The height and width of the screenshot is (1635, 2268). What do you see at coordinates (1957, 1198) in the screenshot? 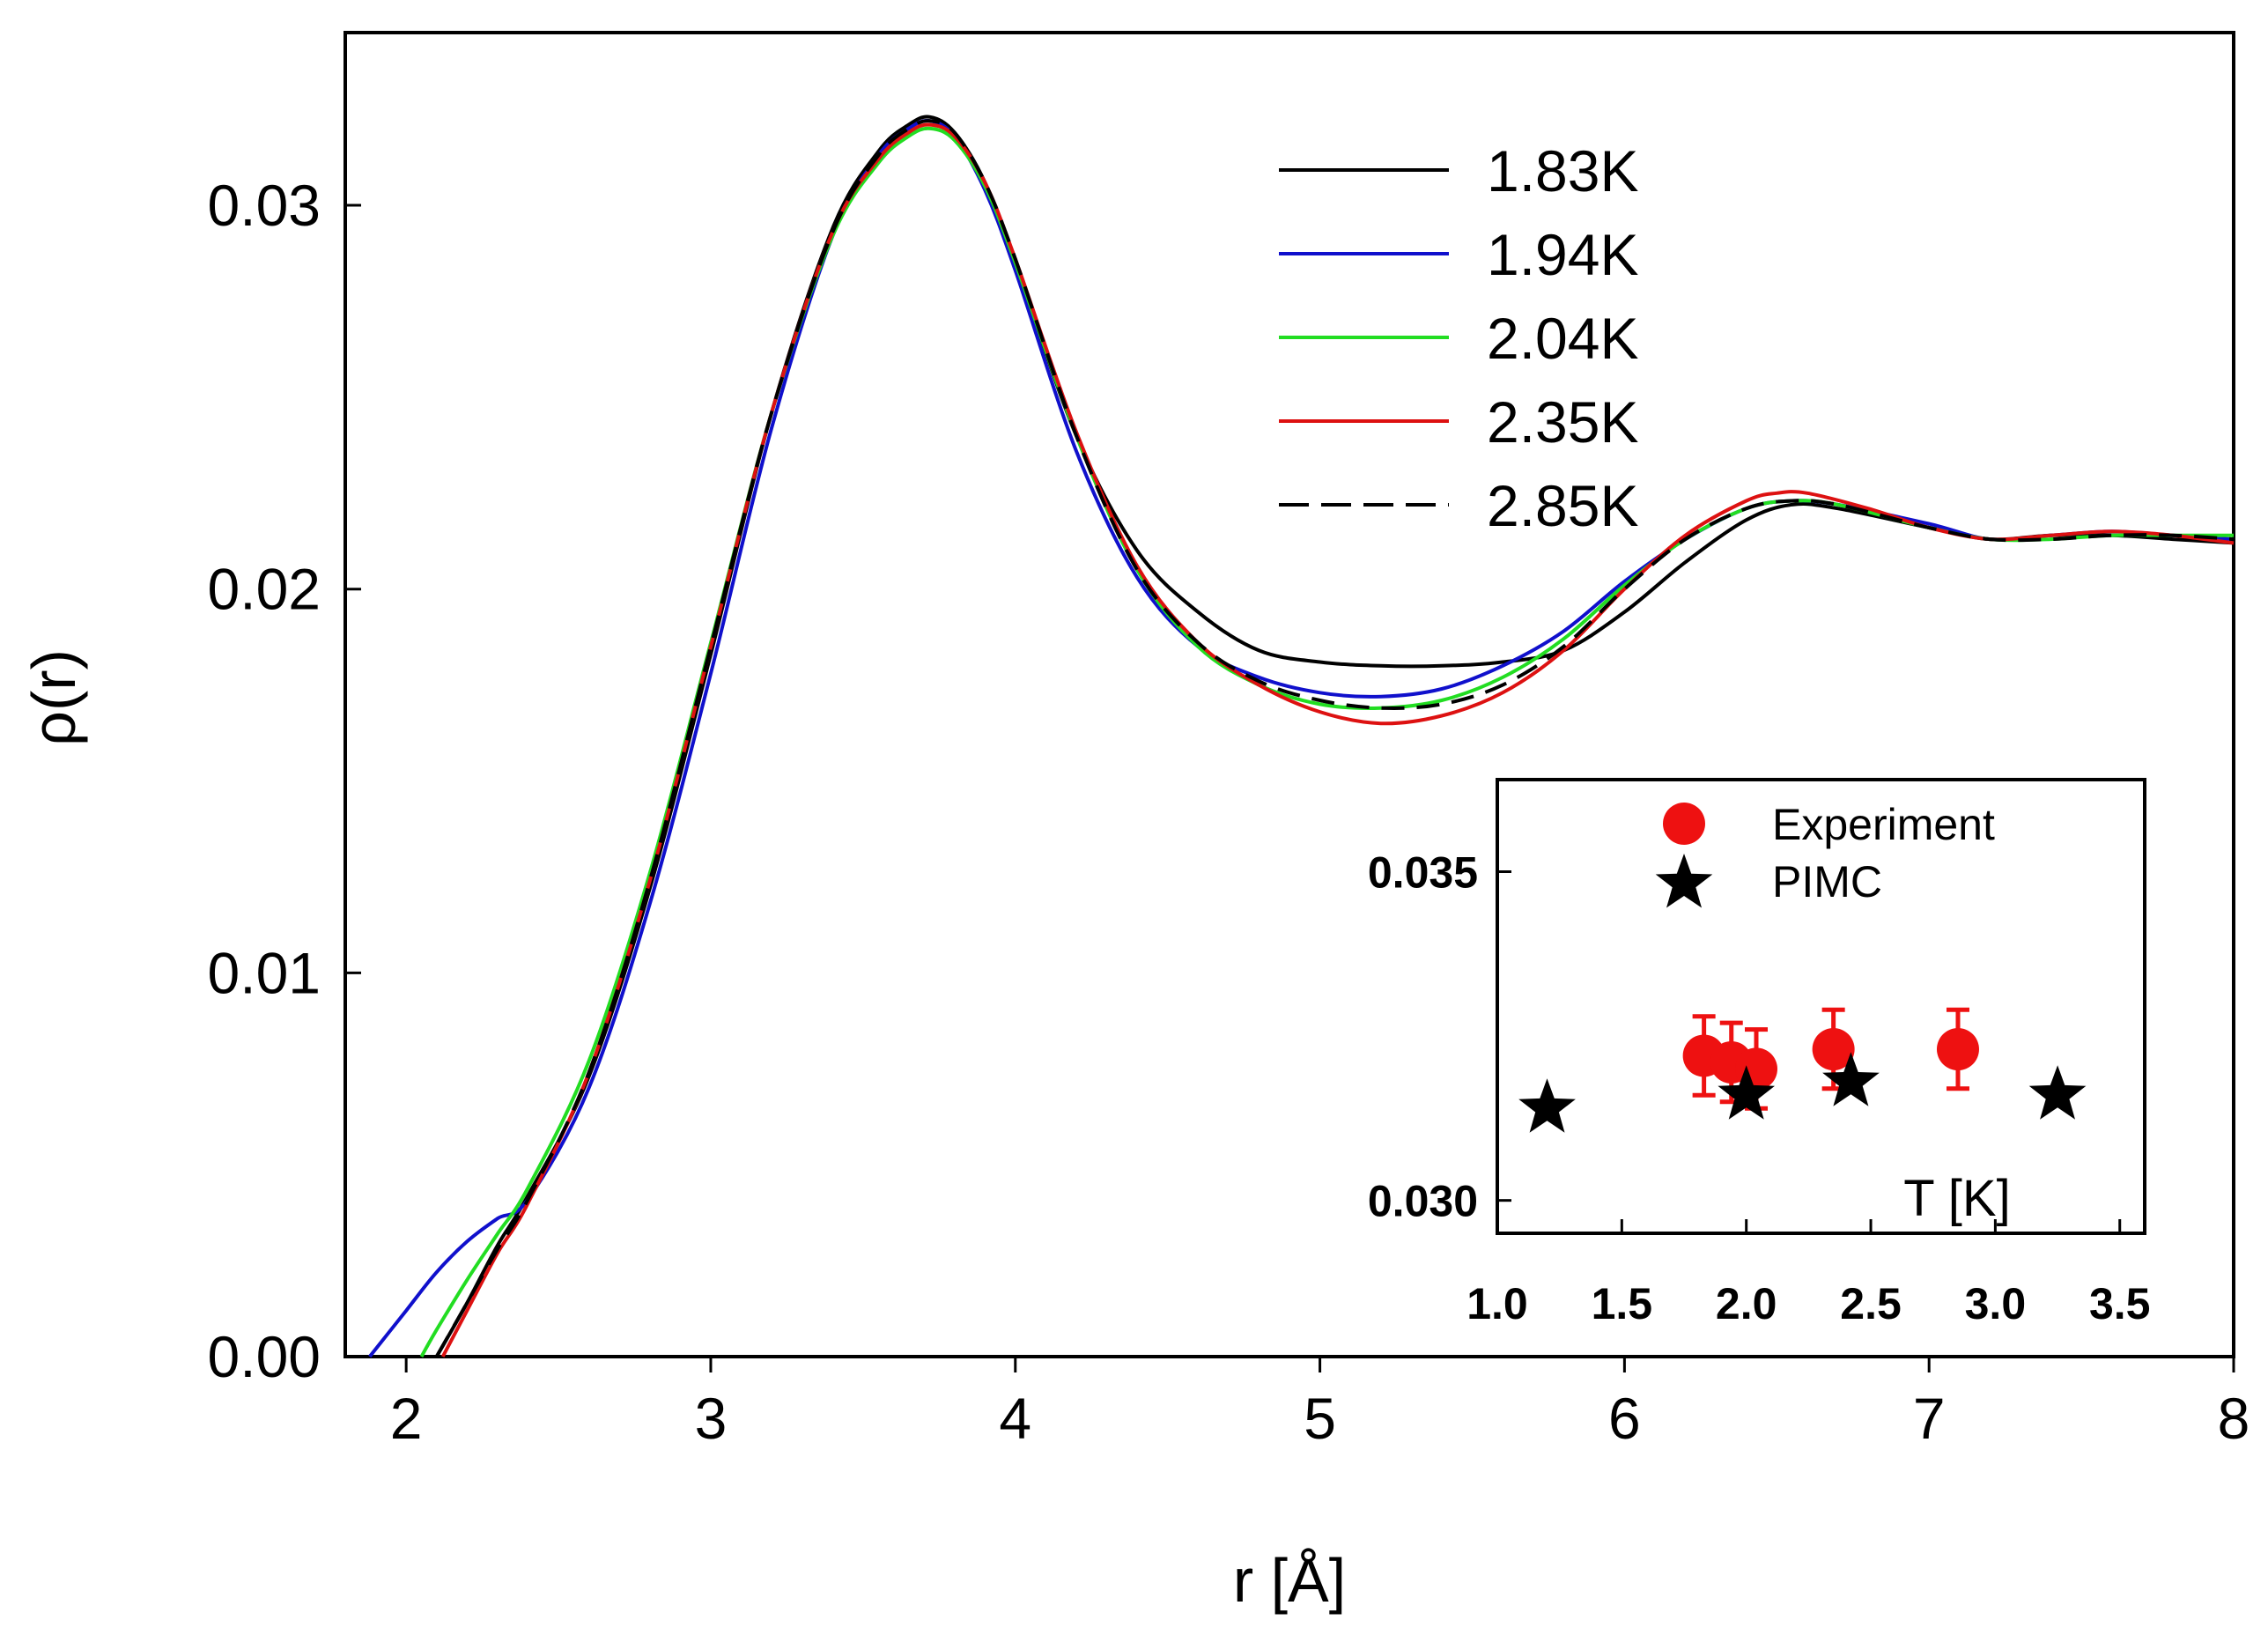
I see `inset-x-axis-label: T [K]` at bounding box center [1957, 1198].